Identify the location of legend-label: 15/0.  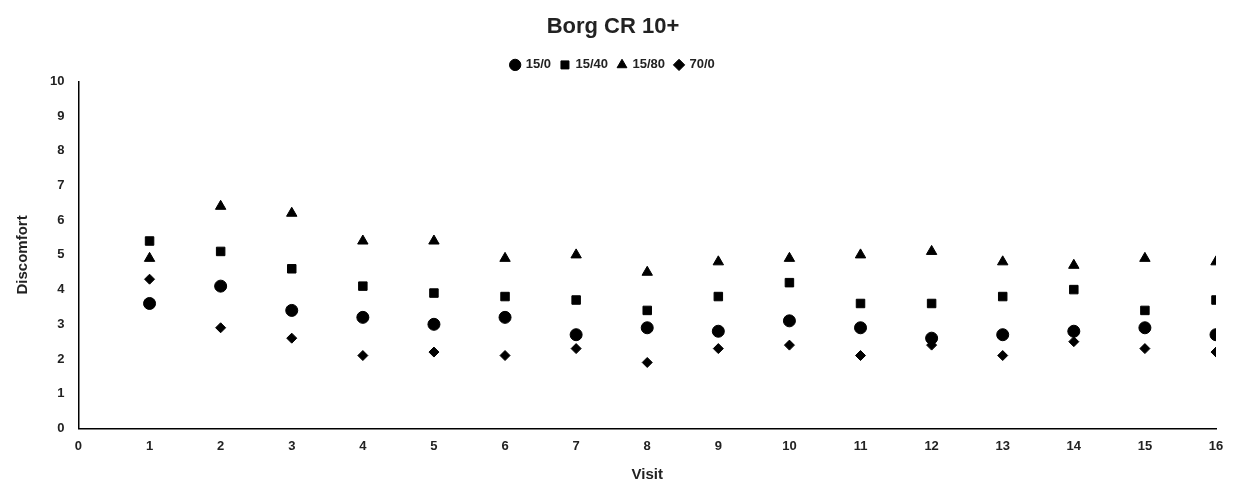
(538, 64).